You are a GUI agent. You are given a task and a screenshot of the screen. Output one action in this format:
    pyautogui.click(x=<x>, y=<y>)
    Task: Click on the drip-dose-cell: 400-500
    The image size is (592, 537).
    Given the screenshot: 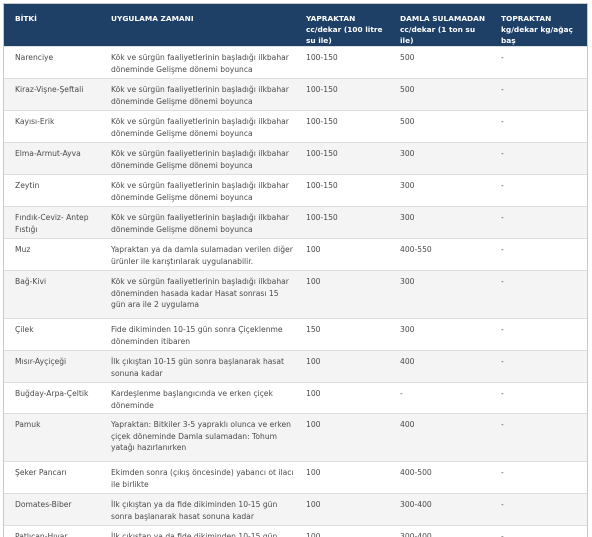 What is the action you would take?
    pyautogui.click(x=439, y=477)
    